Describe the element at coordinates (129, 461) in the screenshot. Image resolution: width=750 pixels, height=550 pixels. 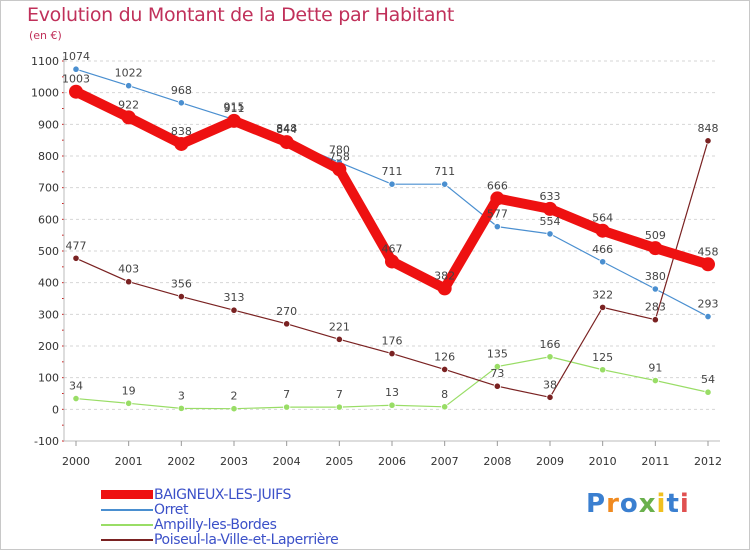
I see `x-tick-label: 2001` at that location.